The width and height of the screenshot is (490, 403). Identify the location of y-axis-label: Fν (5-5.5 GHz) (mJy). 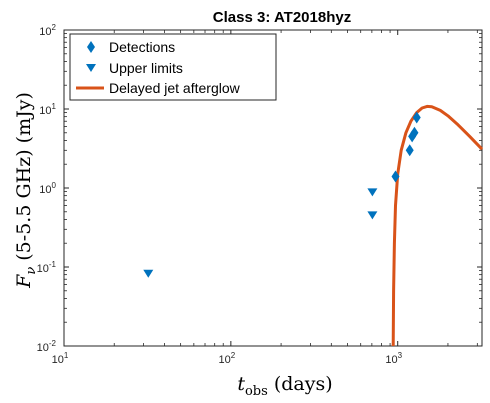
(26, 190).